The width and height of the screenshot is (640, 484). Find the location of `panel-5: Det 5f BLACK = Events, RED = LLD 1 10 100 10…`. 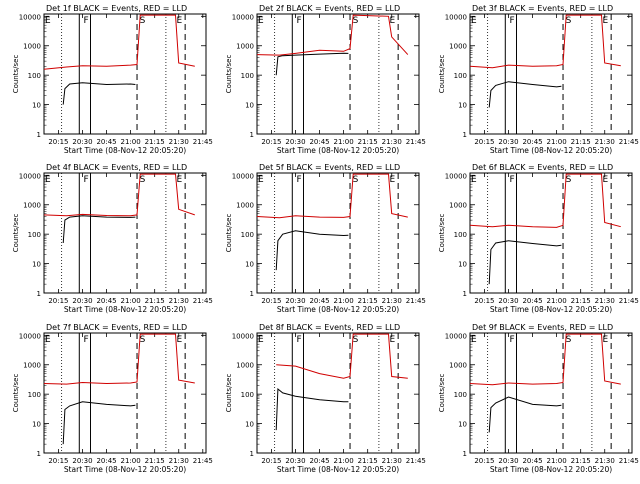

panel-5: Det 5f BLACK = Events, RED = LLD 1 10 100 10… is located at coordinates (325, 238).